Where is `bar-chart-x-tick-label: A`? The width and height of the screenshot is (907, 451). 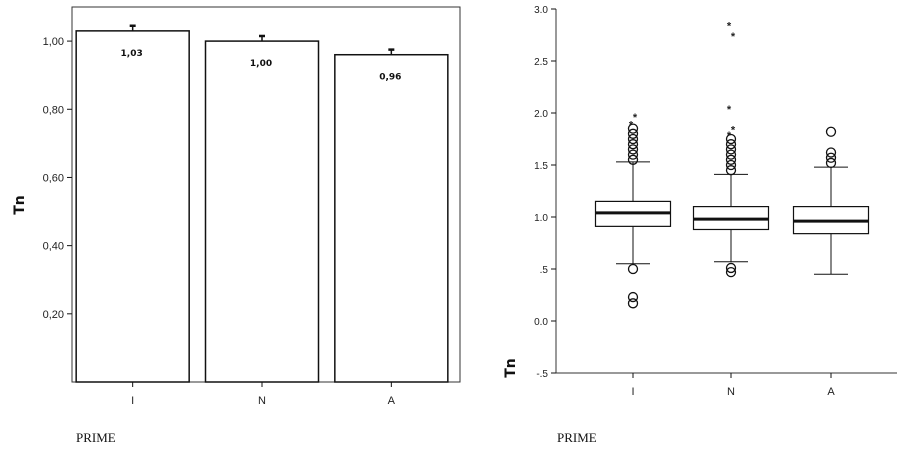 bar-chart-x-tick-label: A is located at coordinates (392, 401).